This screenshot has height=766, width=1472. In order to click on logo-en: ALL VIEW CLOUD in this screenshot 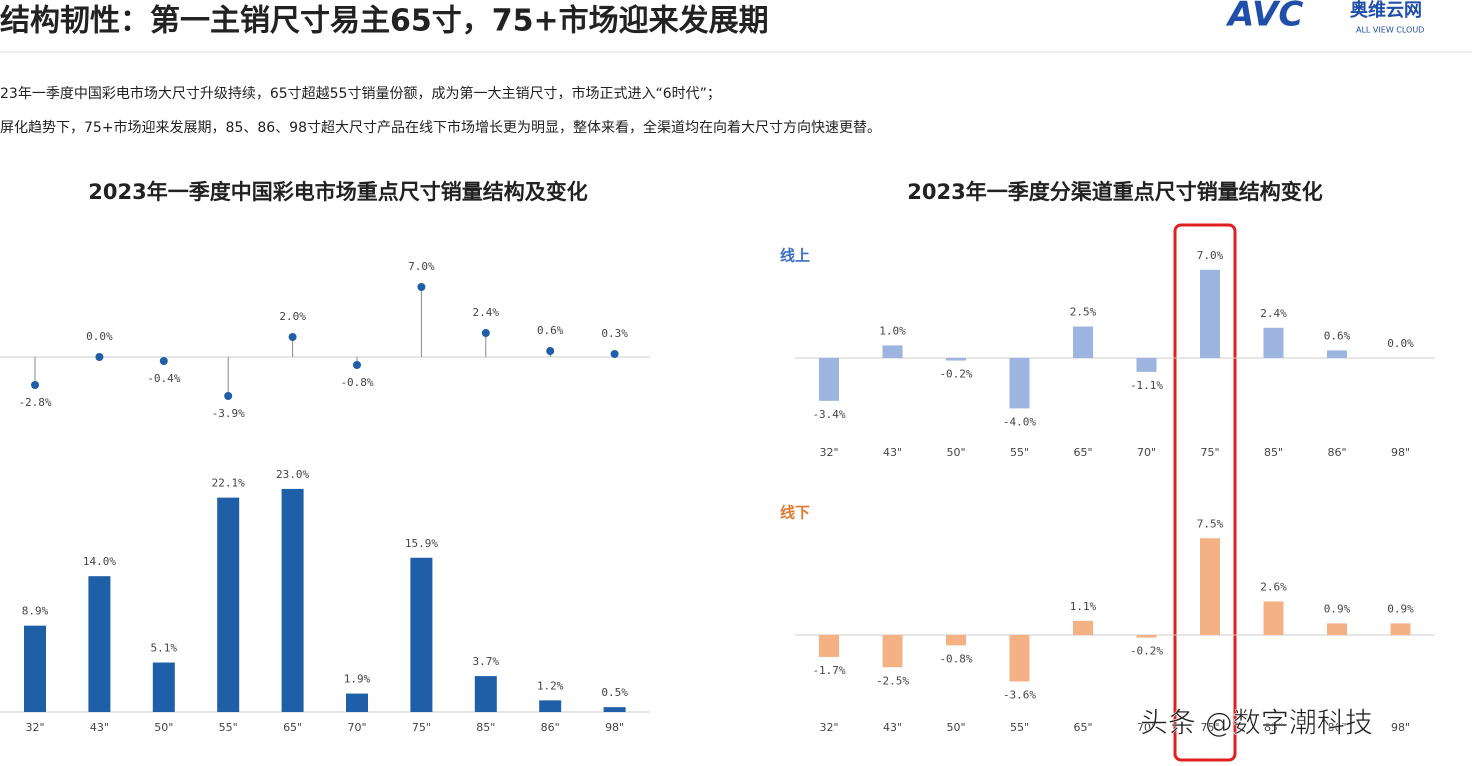, I will do `click(1390, 30)`.